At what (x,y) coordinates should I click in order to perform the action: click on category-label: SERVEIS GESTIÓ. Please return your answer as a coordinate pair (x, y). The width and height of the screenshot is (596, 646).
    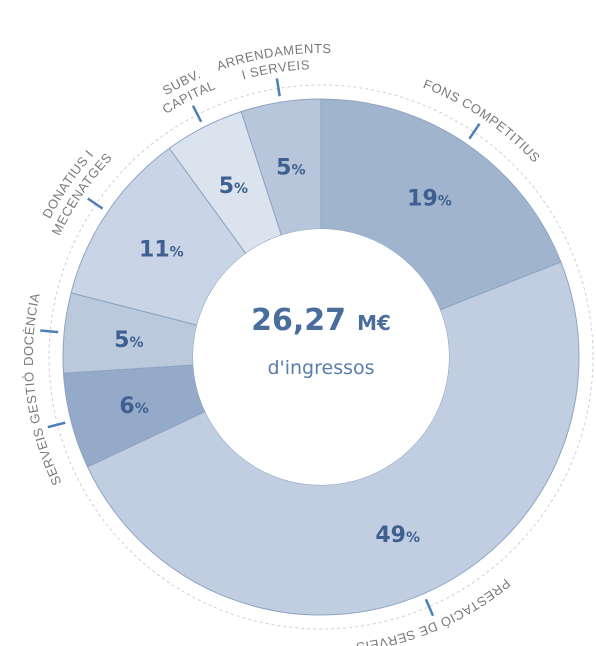
    Looking at the image, I should click on (42, 429).